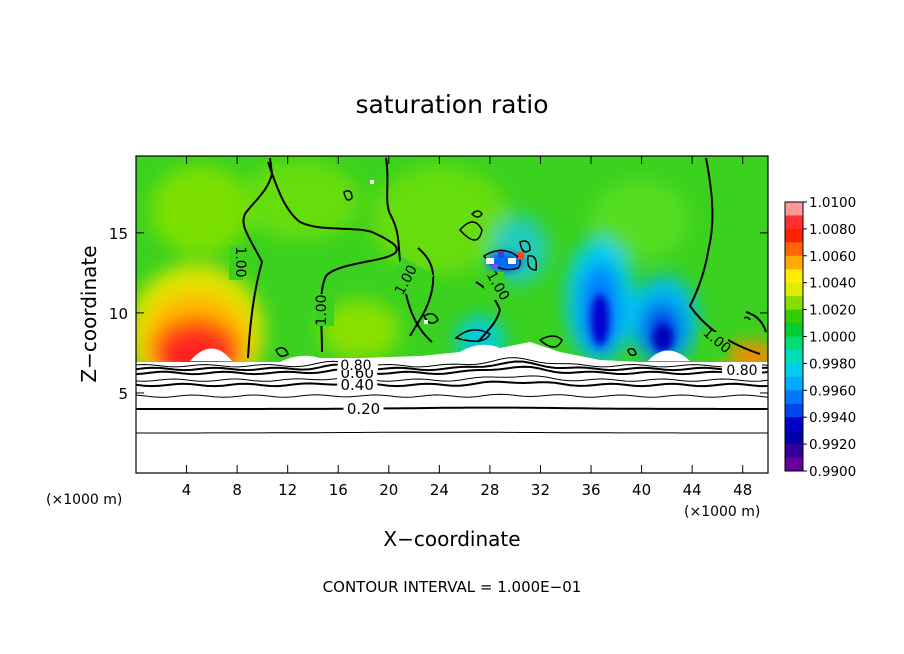 This screenshot has width=904, height=654. Describe the element at coordinates (451, 104) in the screenshot. I see `chart-title: saturation ratio` at that location.